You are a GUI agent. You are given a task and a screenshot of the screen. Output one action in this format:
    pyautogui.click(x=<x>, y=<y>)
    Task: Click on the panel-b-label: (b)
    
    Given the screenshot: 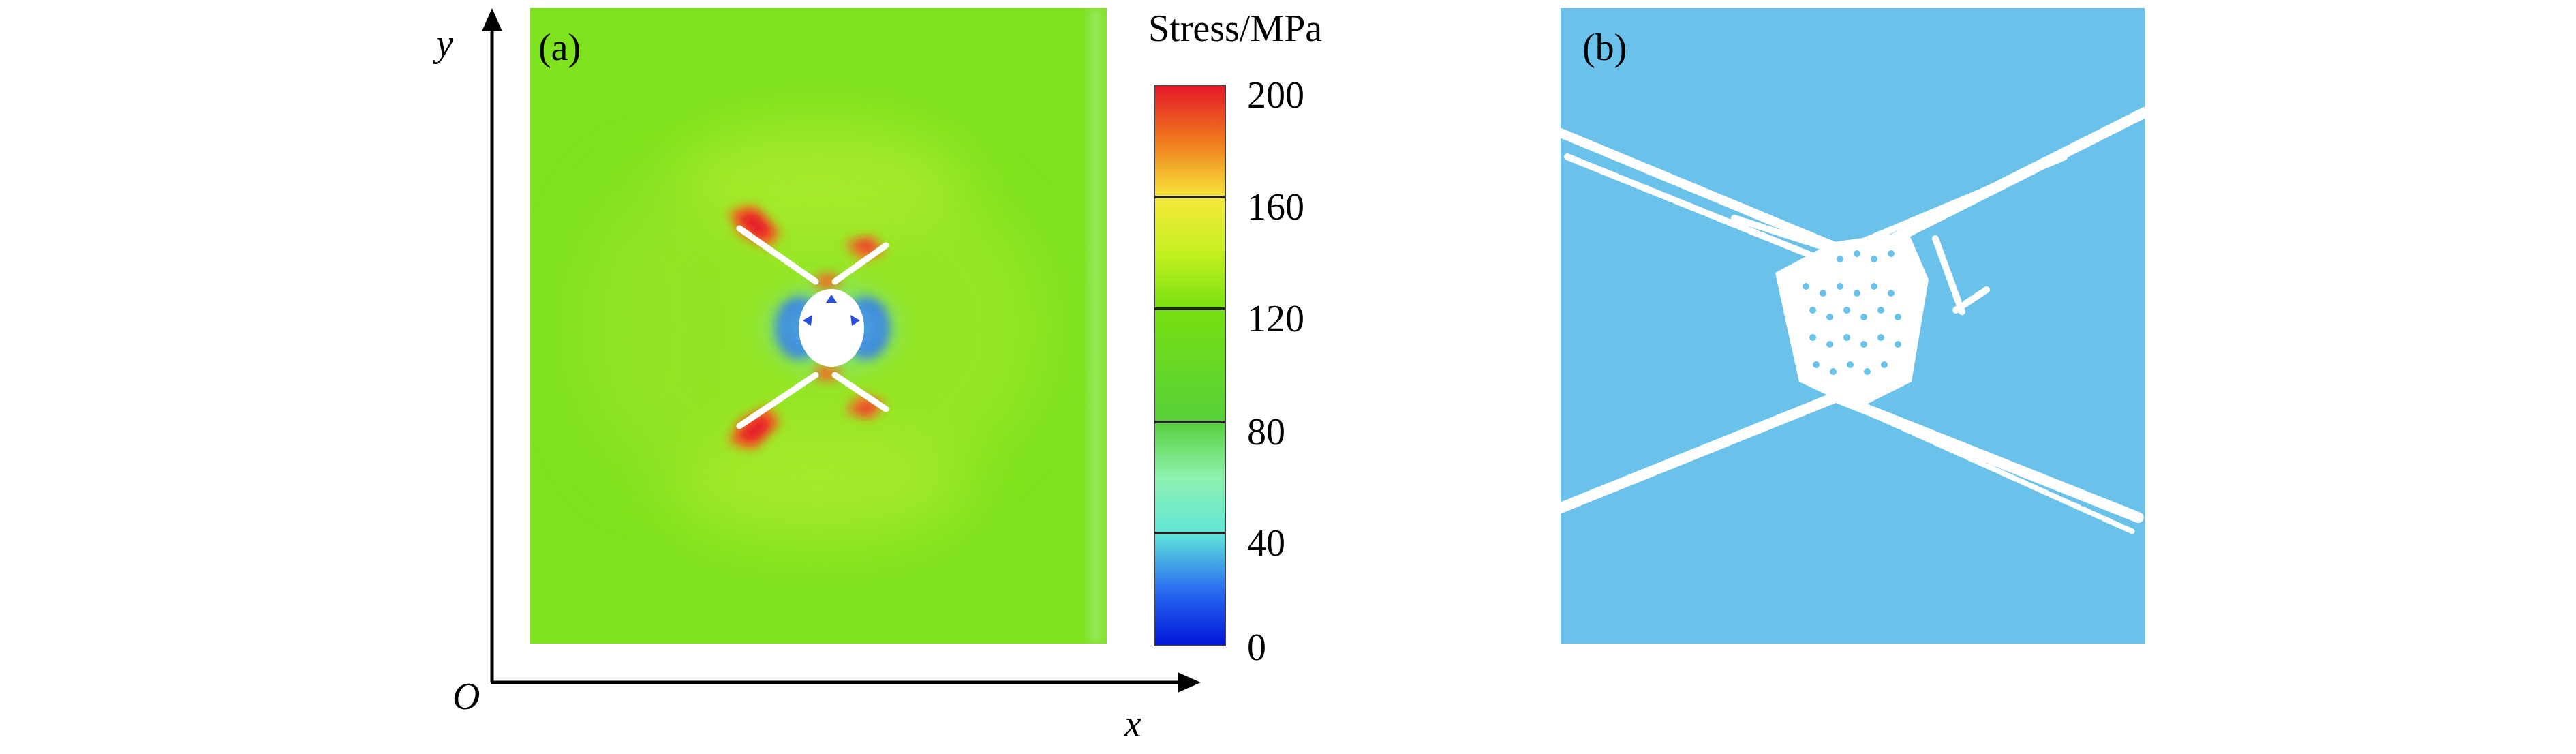 What is the action you would take?
    pyautogui.click(x=1604, y=48)
    